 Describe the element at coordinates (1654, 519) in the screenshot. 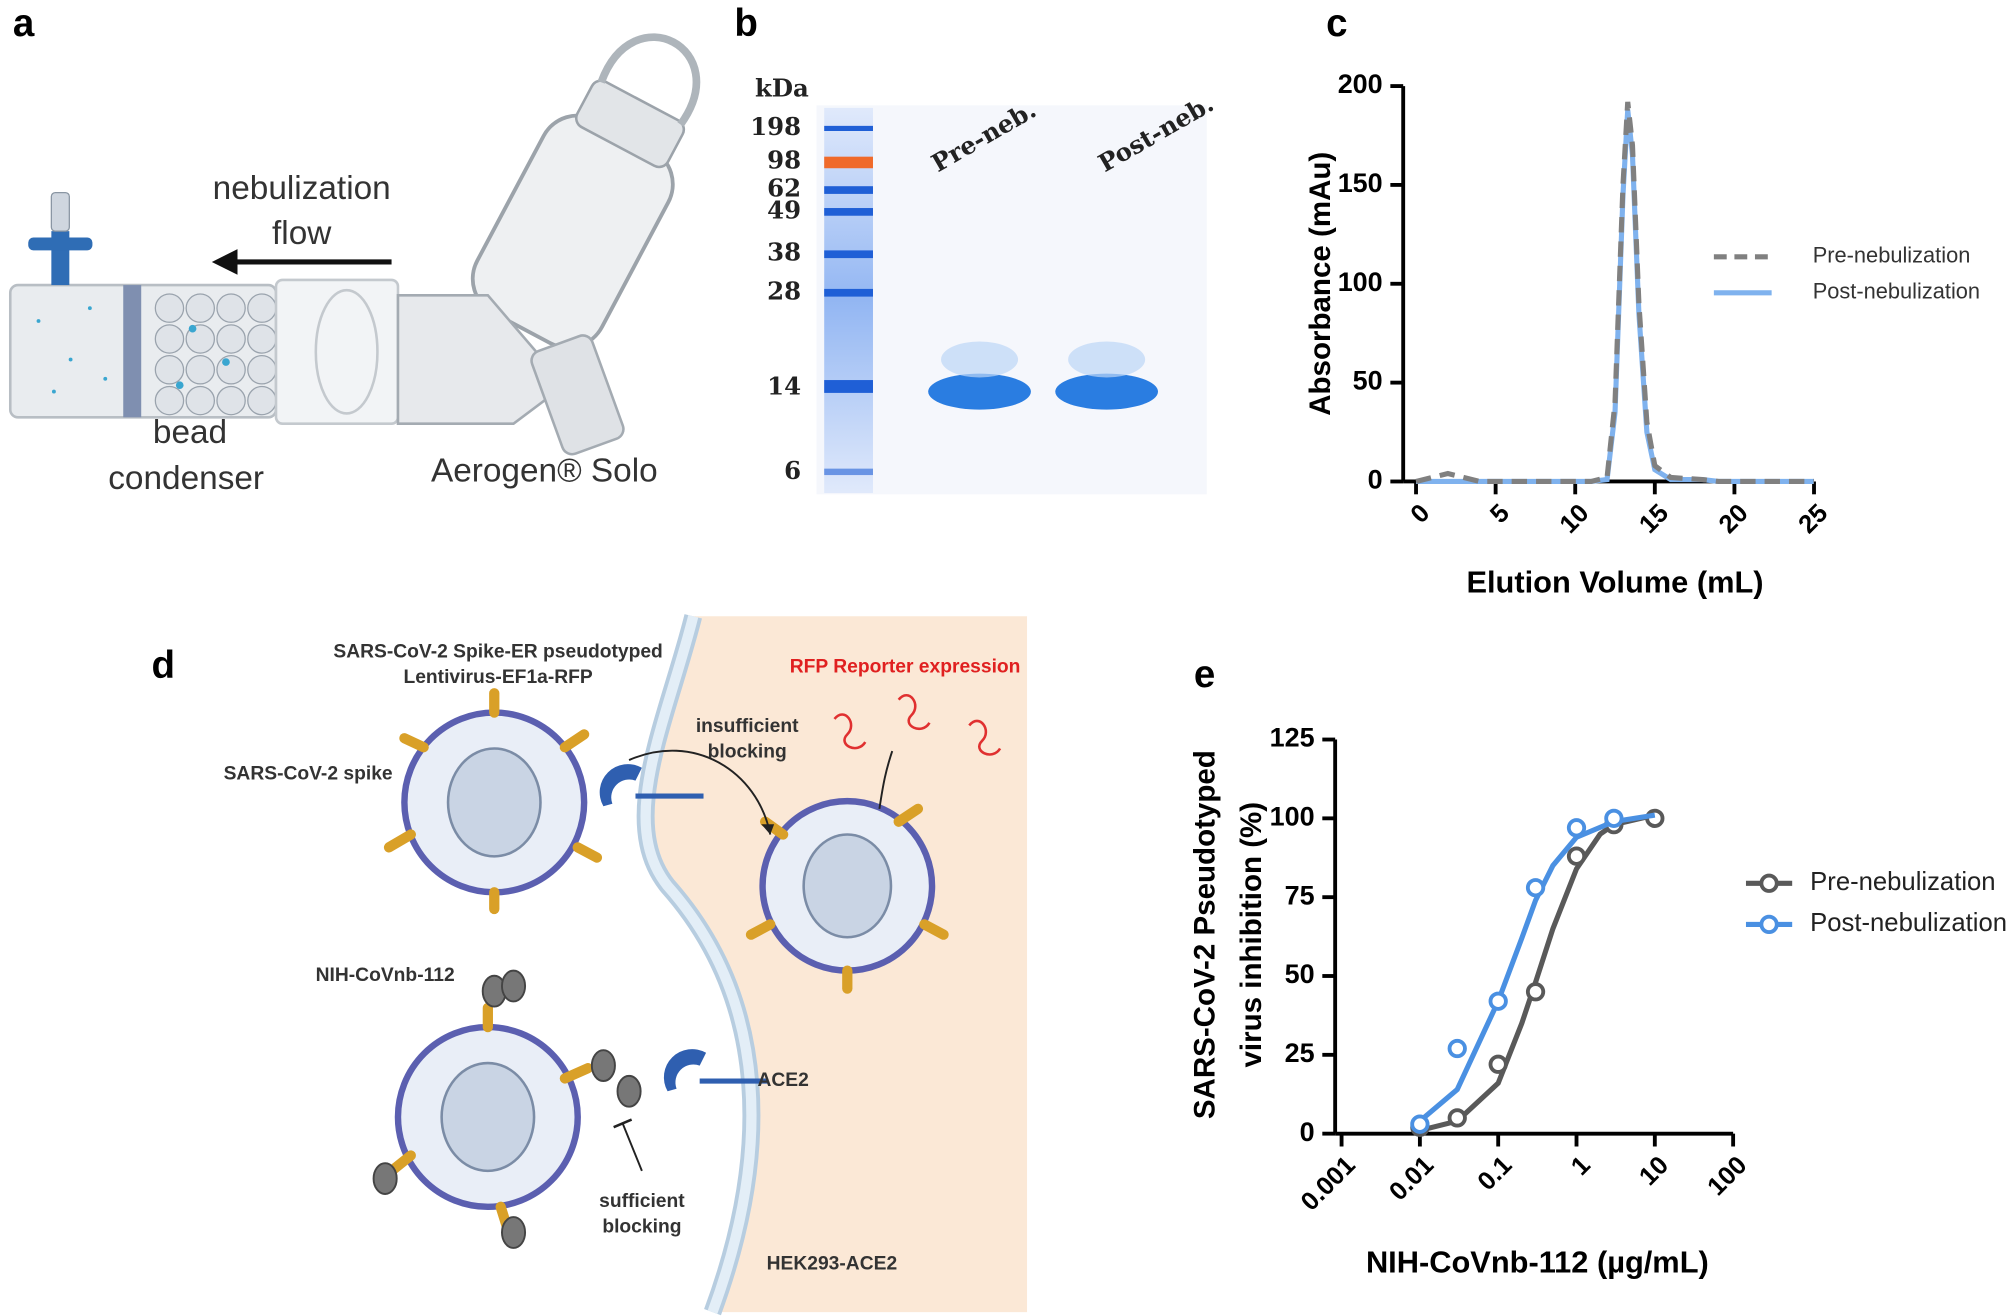

I see `x-tick-label: 15` at that location.